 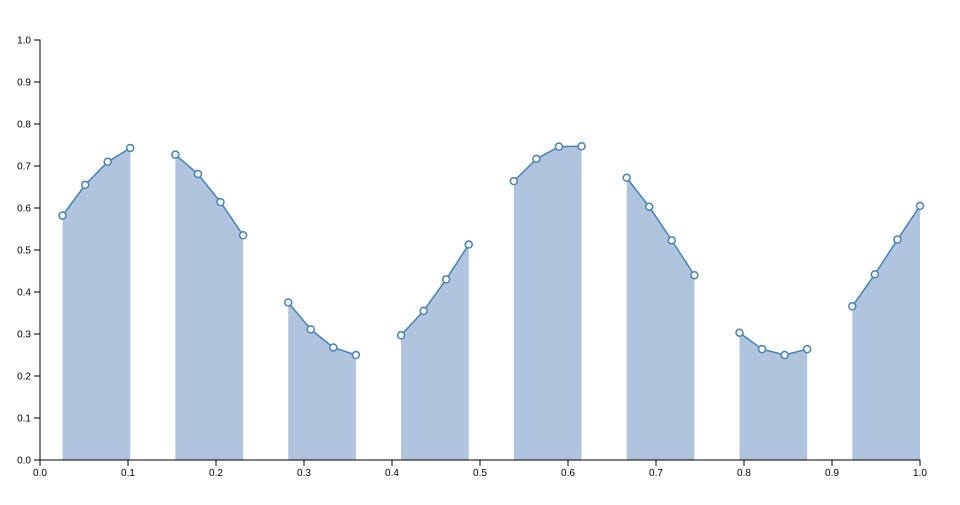 I want to click on y-tick-label: 0.0, so click(x=24, y=461).